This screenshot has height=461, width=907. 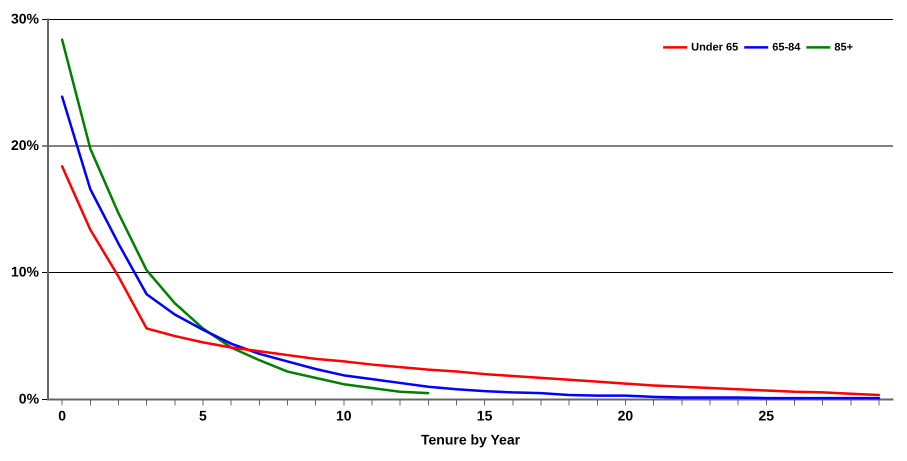 What do you see at coordinates (25, 18) in the screenshot?
I see `y-tick-label: 30%` at bounding box center [25, 18].